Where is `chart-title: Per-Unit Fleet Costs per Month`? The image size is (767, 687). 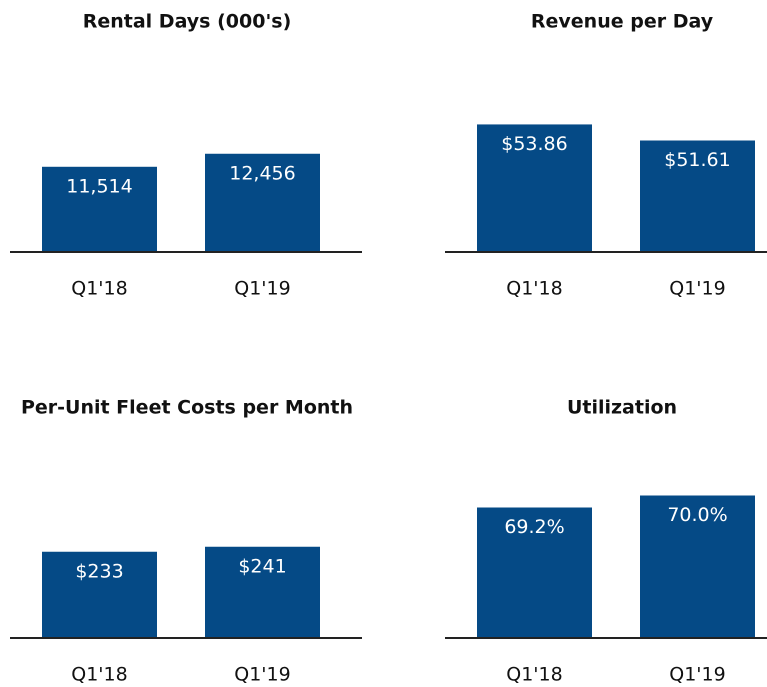
chart-title: Per-Unit Fleet Costs per Month is located at coordinates (187, 408).